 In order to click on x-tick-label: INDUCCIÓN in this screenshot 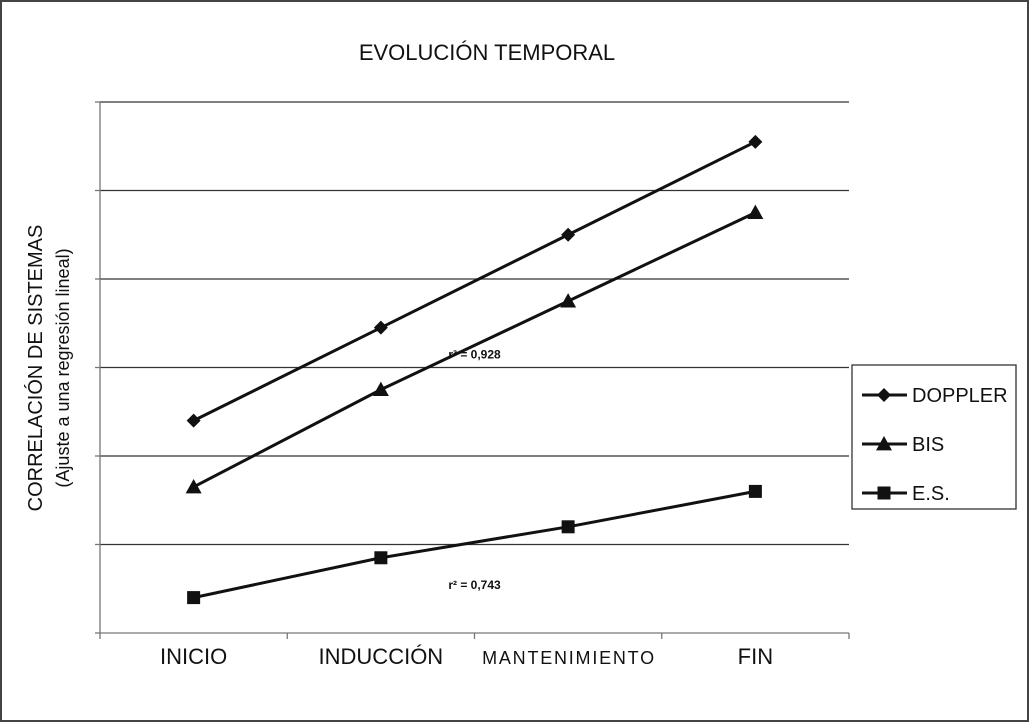, I will do `click(381, 656)`.